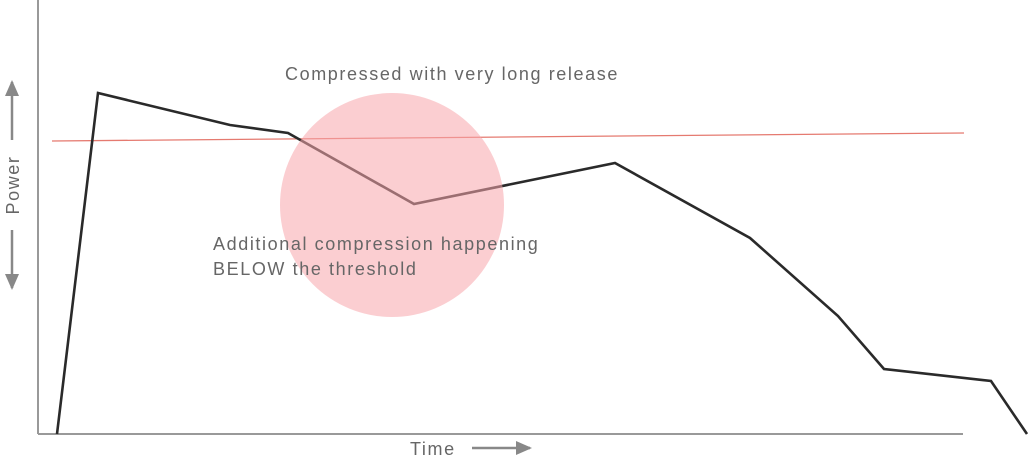  Describe the element at coordinates (508, 137) in the screenshot. I see `threshold-line` at that location.